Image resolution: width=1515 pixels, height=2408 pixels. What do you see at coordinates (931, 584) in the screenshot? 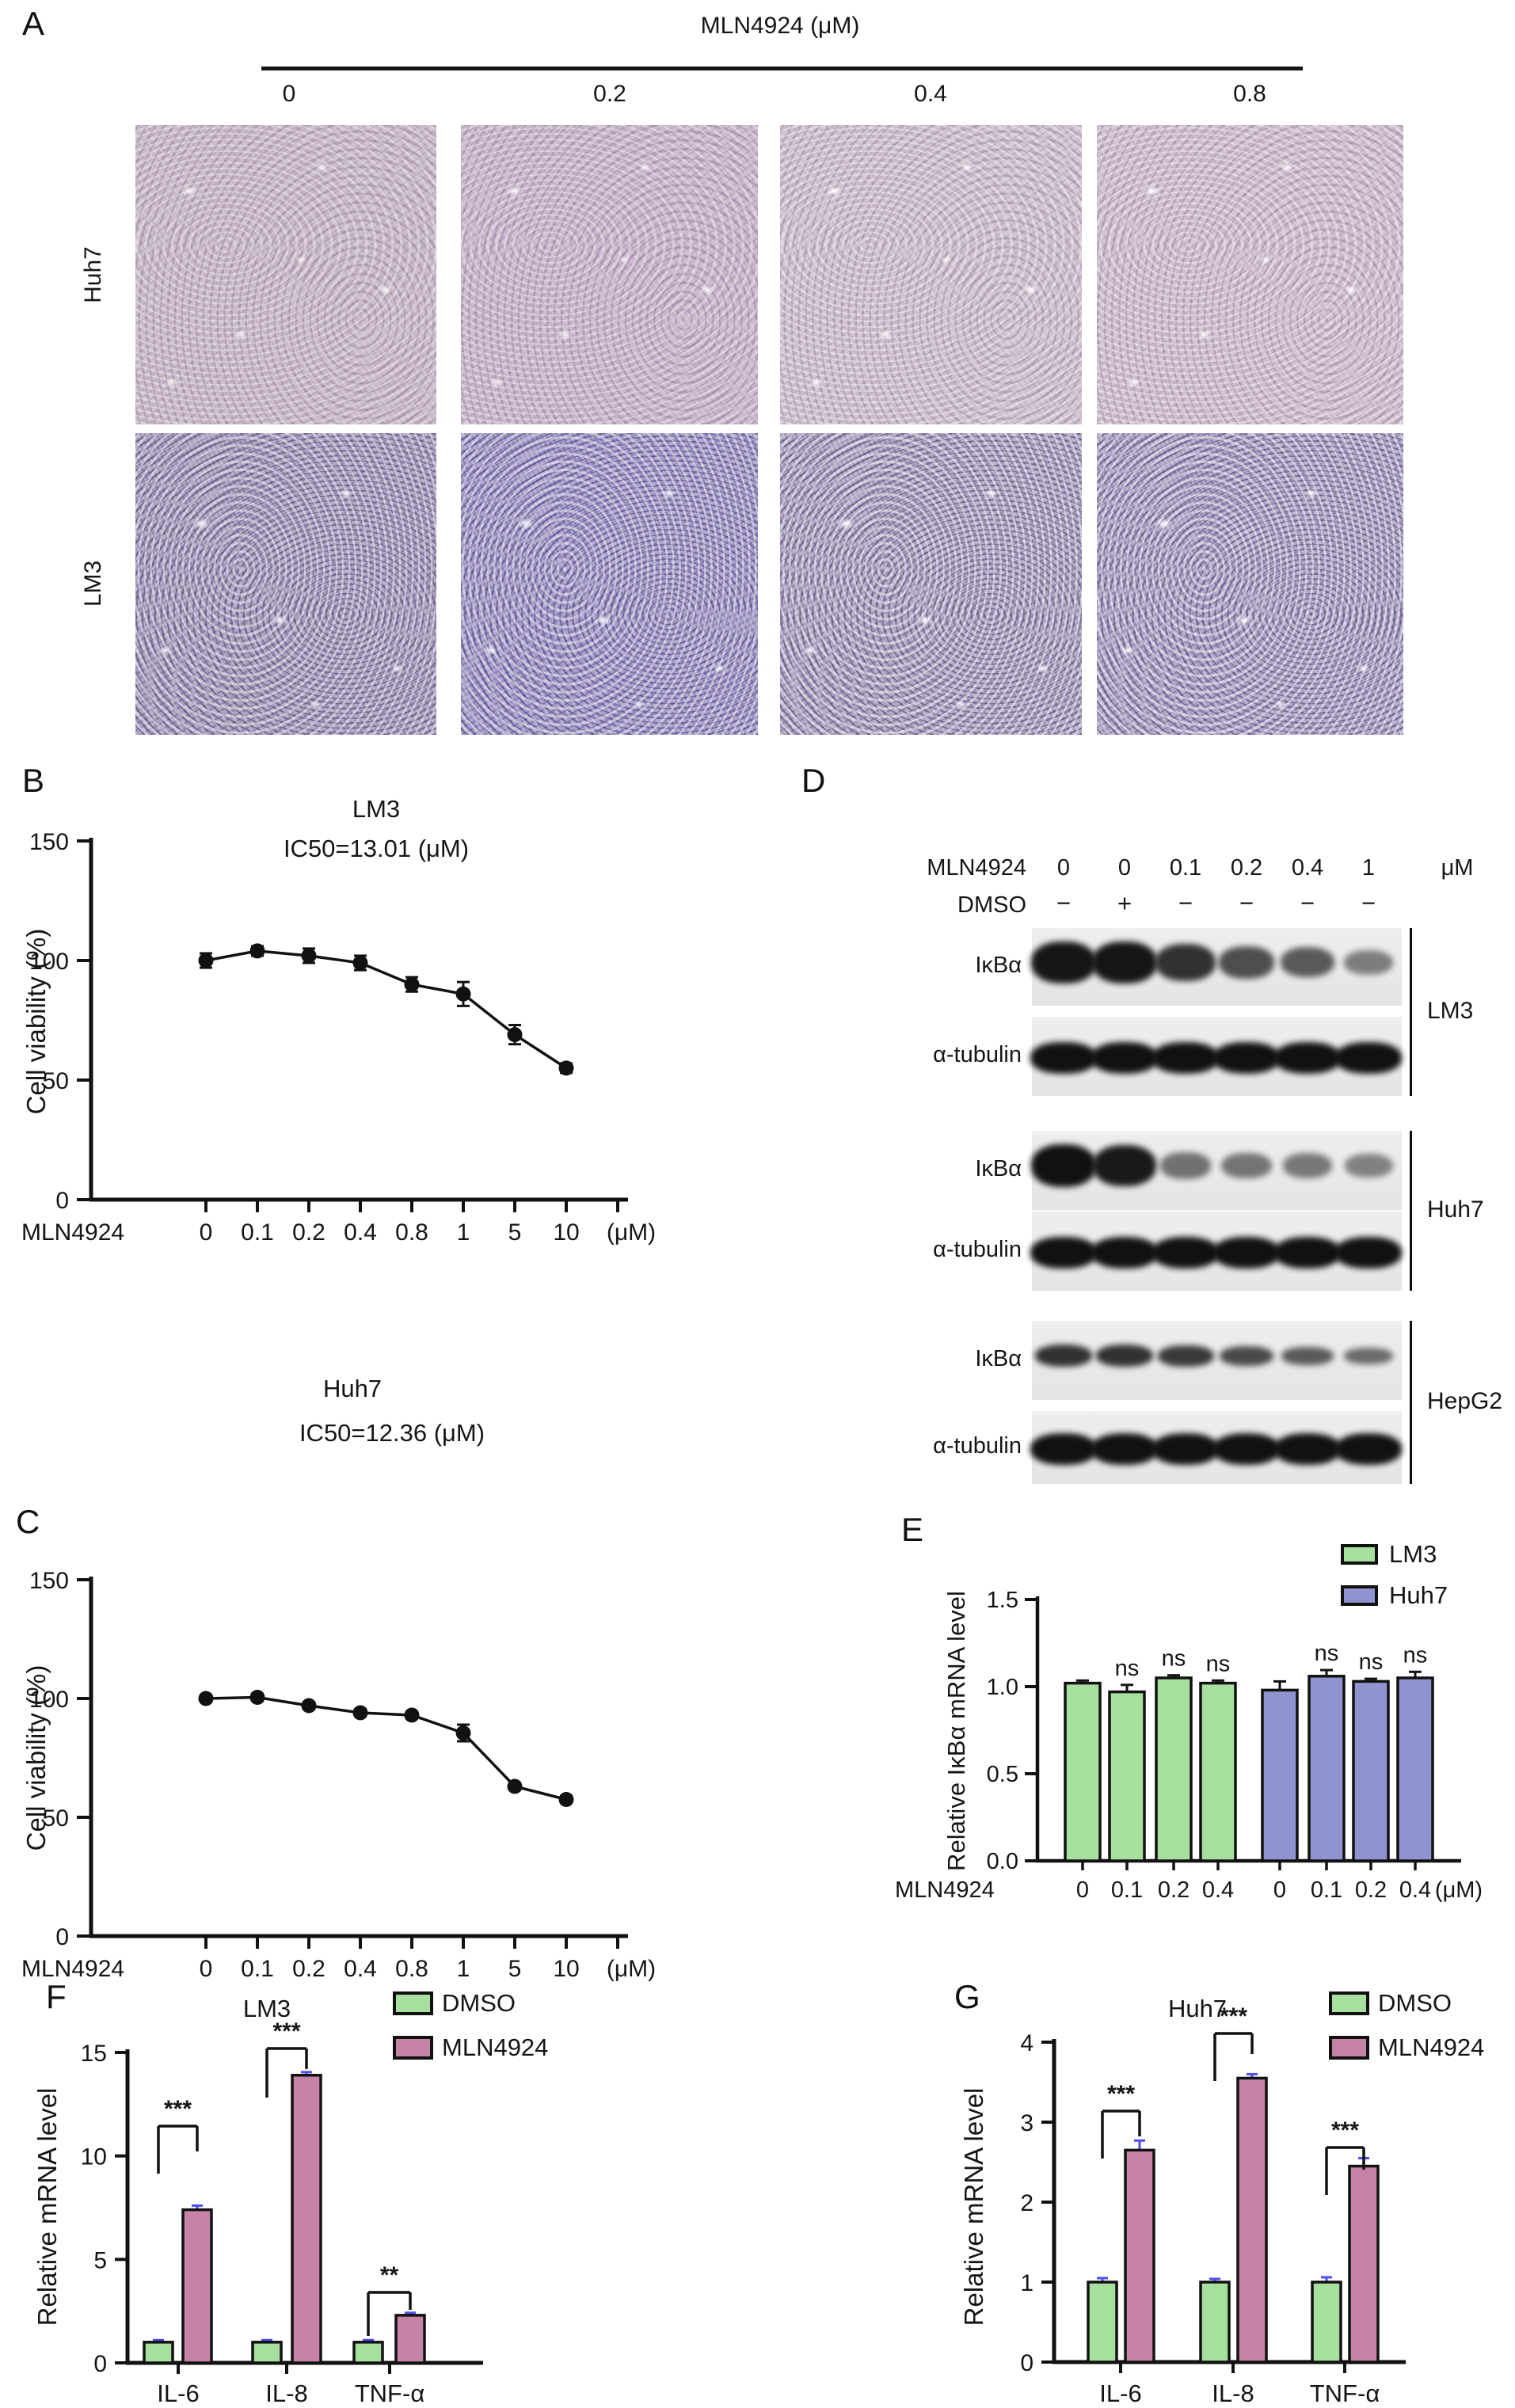
I see `micrograph-lm3-0.4um` at bounding box center [931, 584].